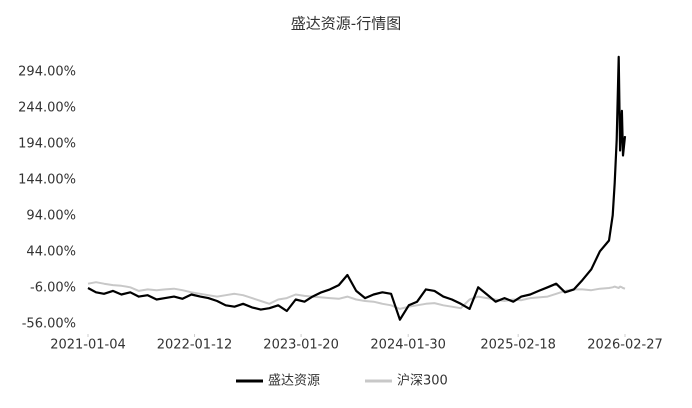 The image size is (692, 408). What do you see at coordinates (49, 324) in the screenshot?
I see `y-tick-label: -56.00%` at bounding box center [49, 324].